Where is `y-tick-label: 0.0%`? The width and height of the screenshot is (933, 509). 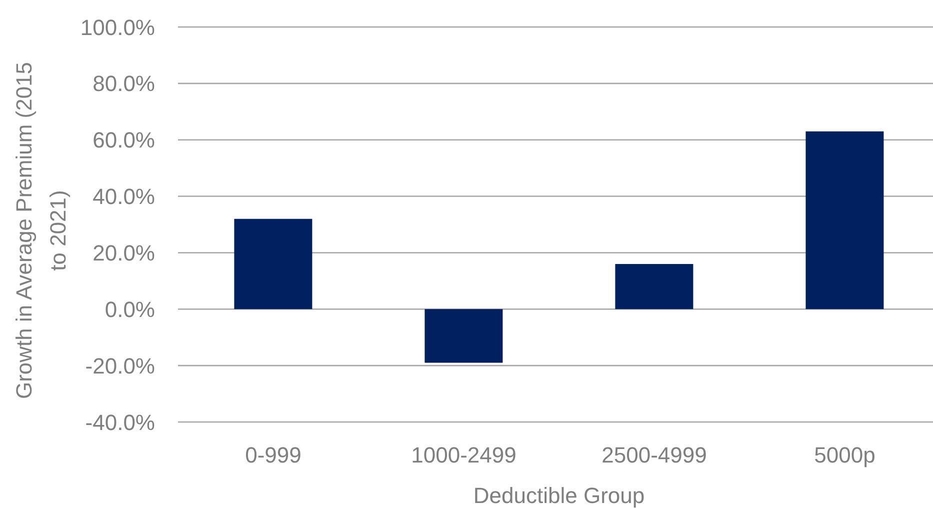
y-tick-label: 0.0% is located at coordinates (129, 309).